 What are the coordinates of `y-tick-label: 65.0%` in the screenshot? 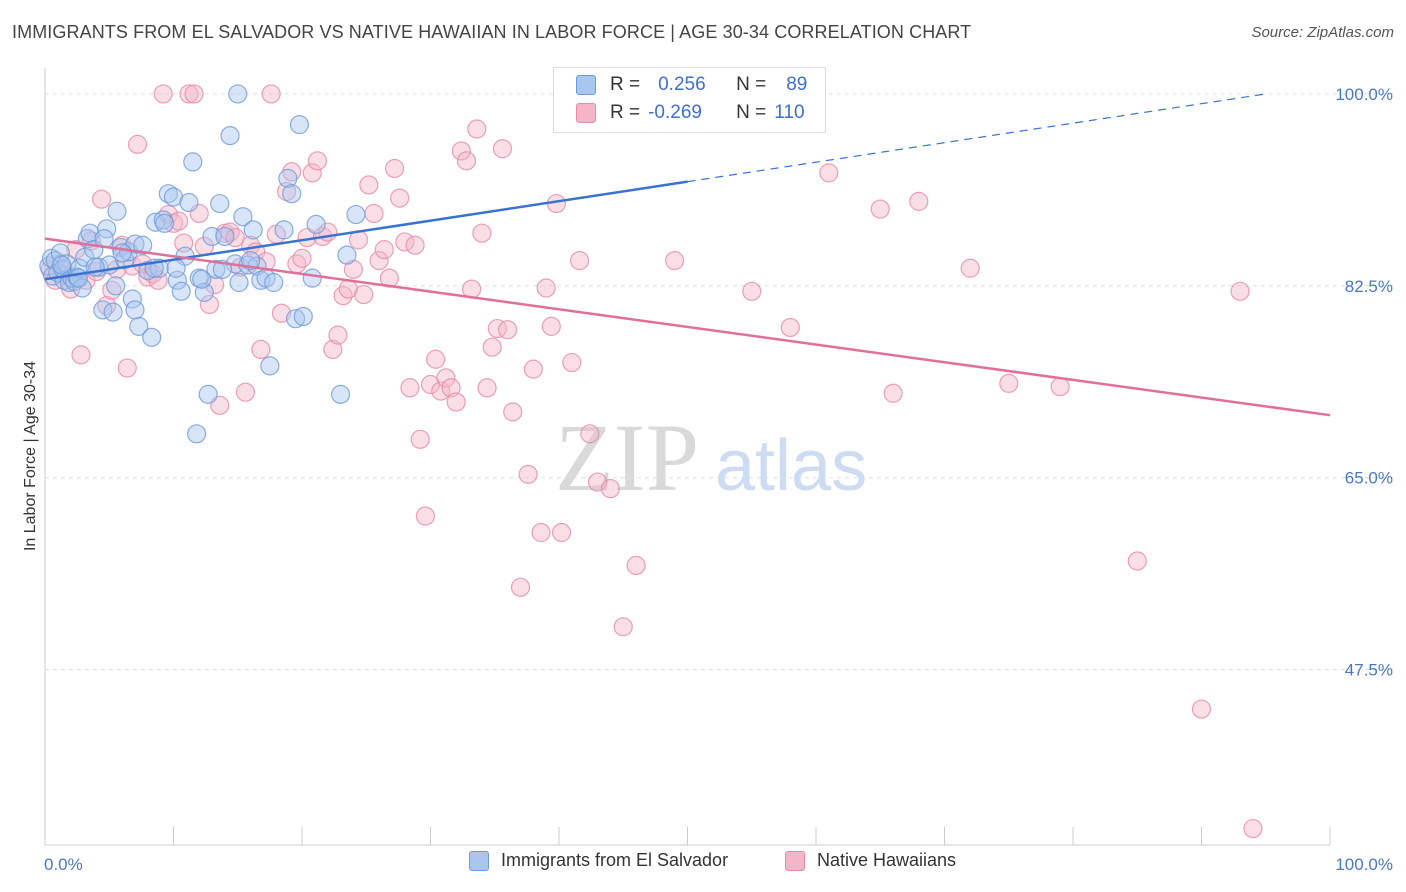 It's located at (1369, 478).